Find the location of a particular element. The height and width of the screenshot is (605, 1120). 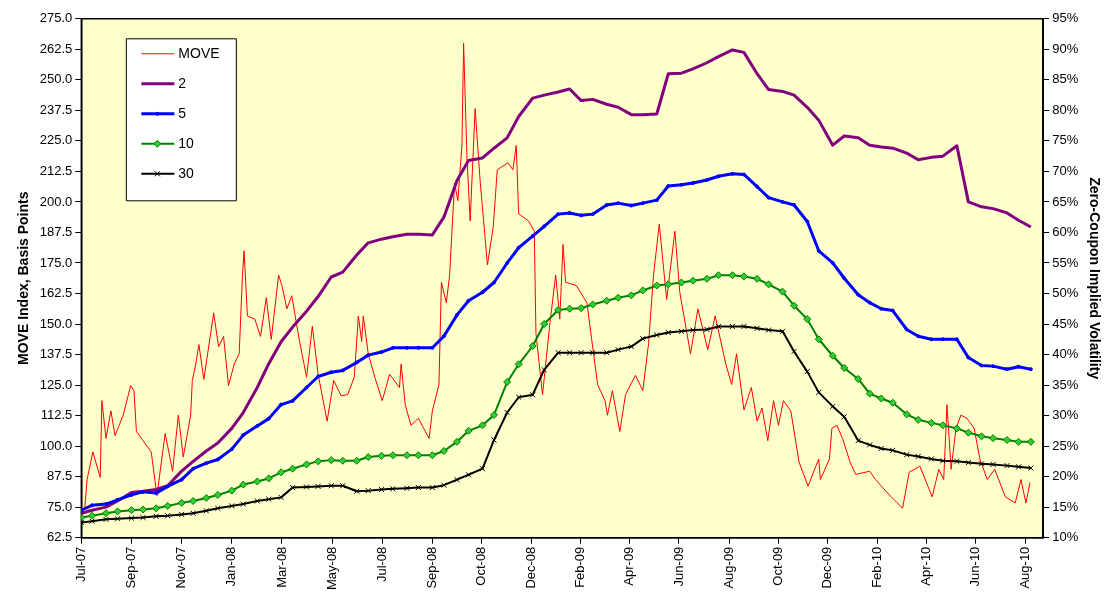

x-tick-label: Nov-07 is located at coordinates (181, 567).